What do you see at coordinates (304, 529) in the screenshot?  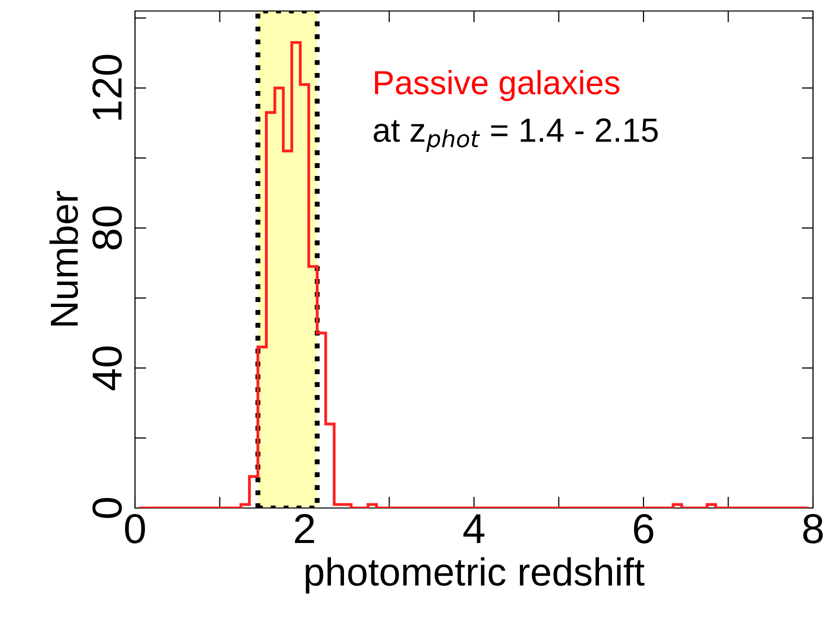 I see `x-tick-label: 2` at bounding box center [304, 529].